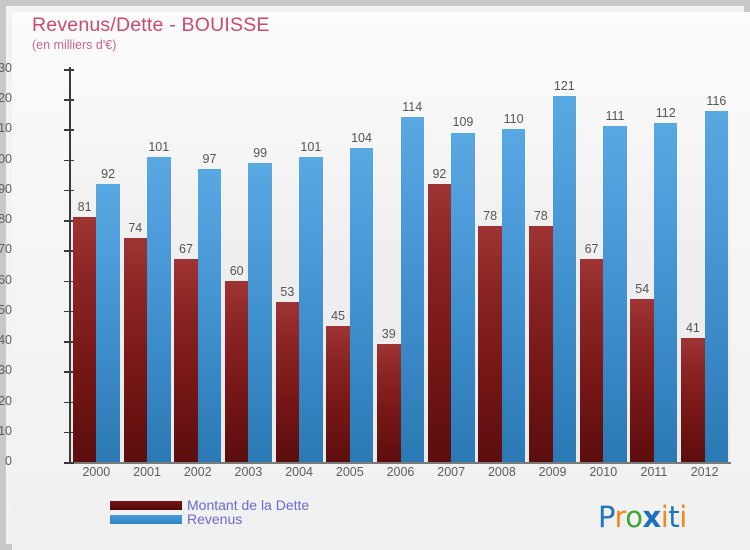  I want to click on bar-value-label: 110, so click(513, 119).